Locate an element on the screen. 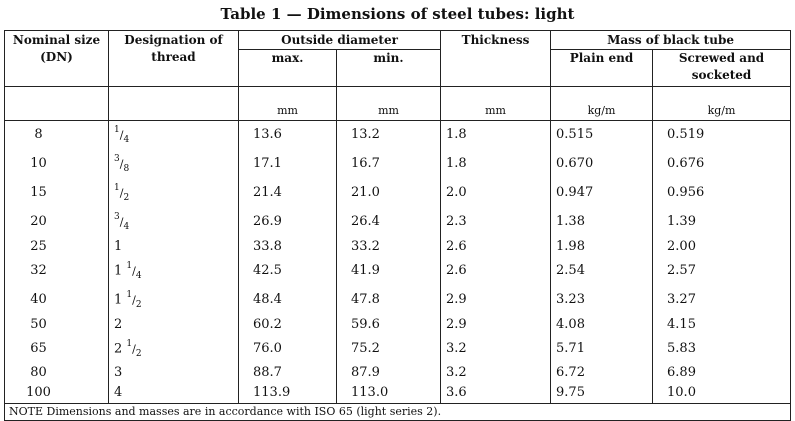 This screenshot has width=795, height=421. table-row: 32 1 1/4 42.5 41.9 2.6 2.54 2.57 is located at coordinates (398, 271).